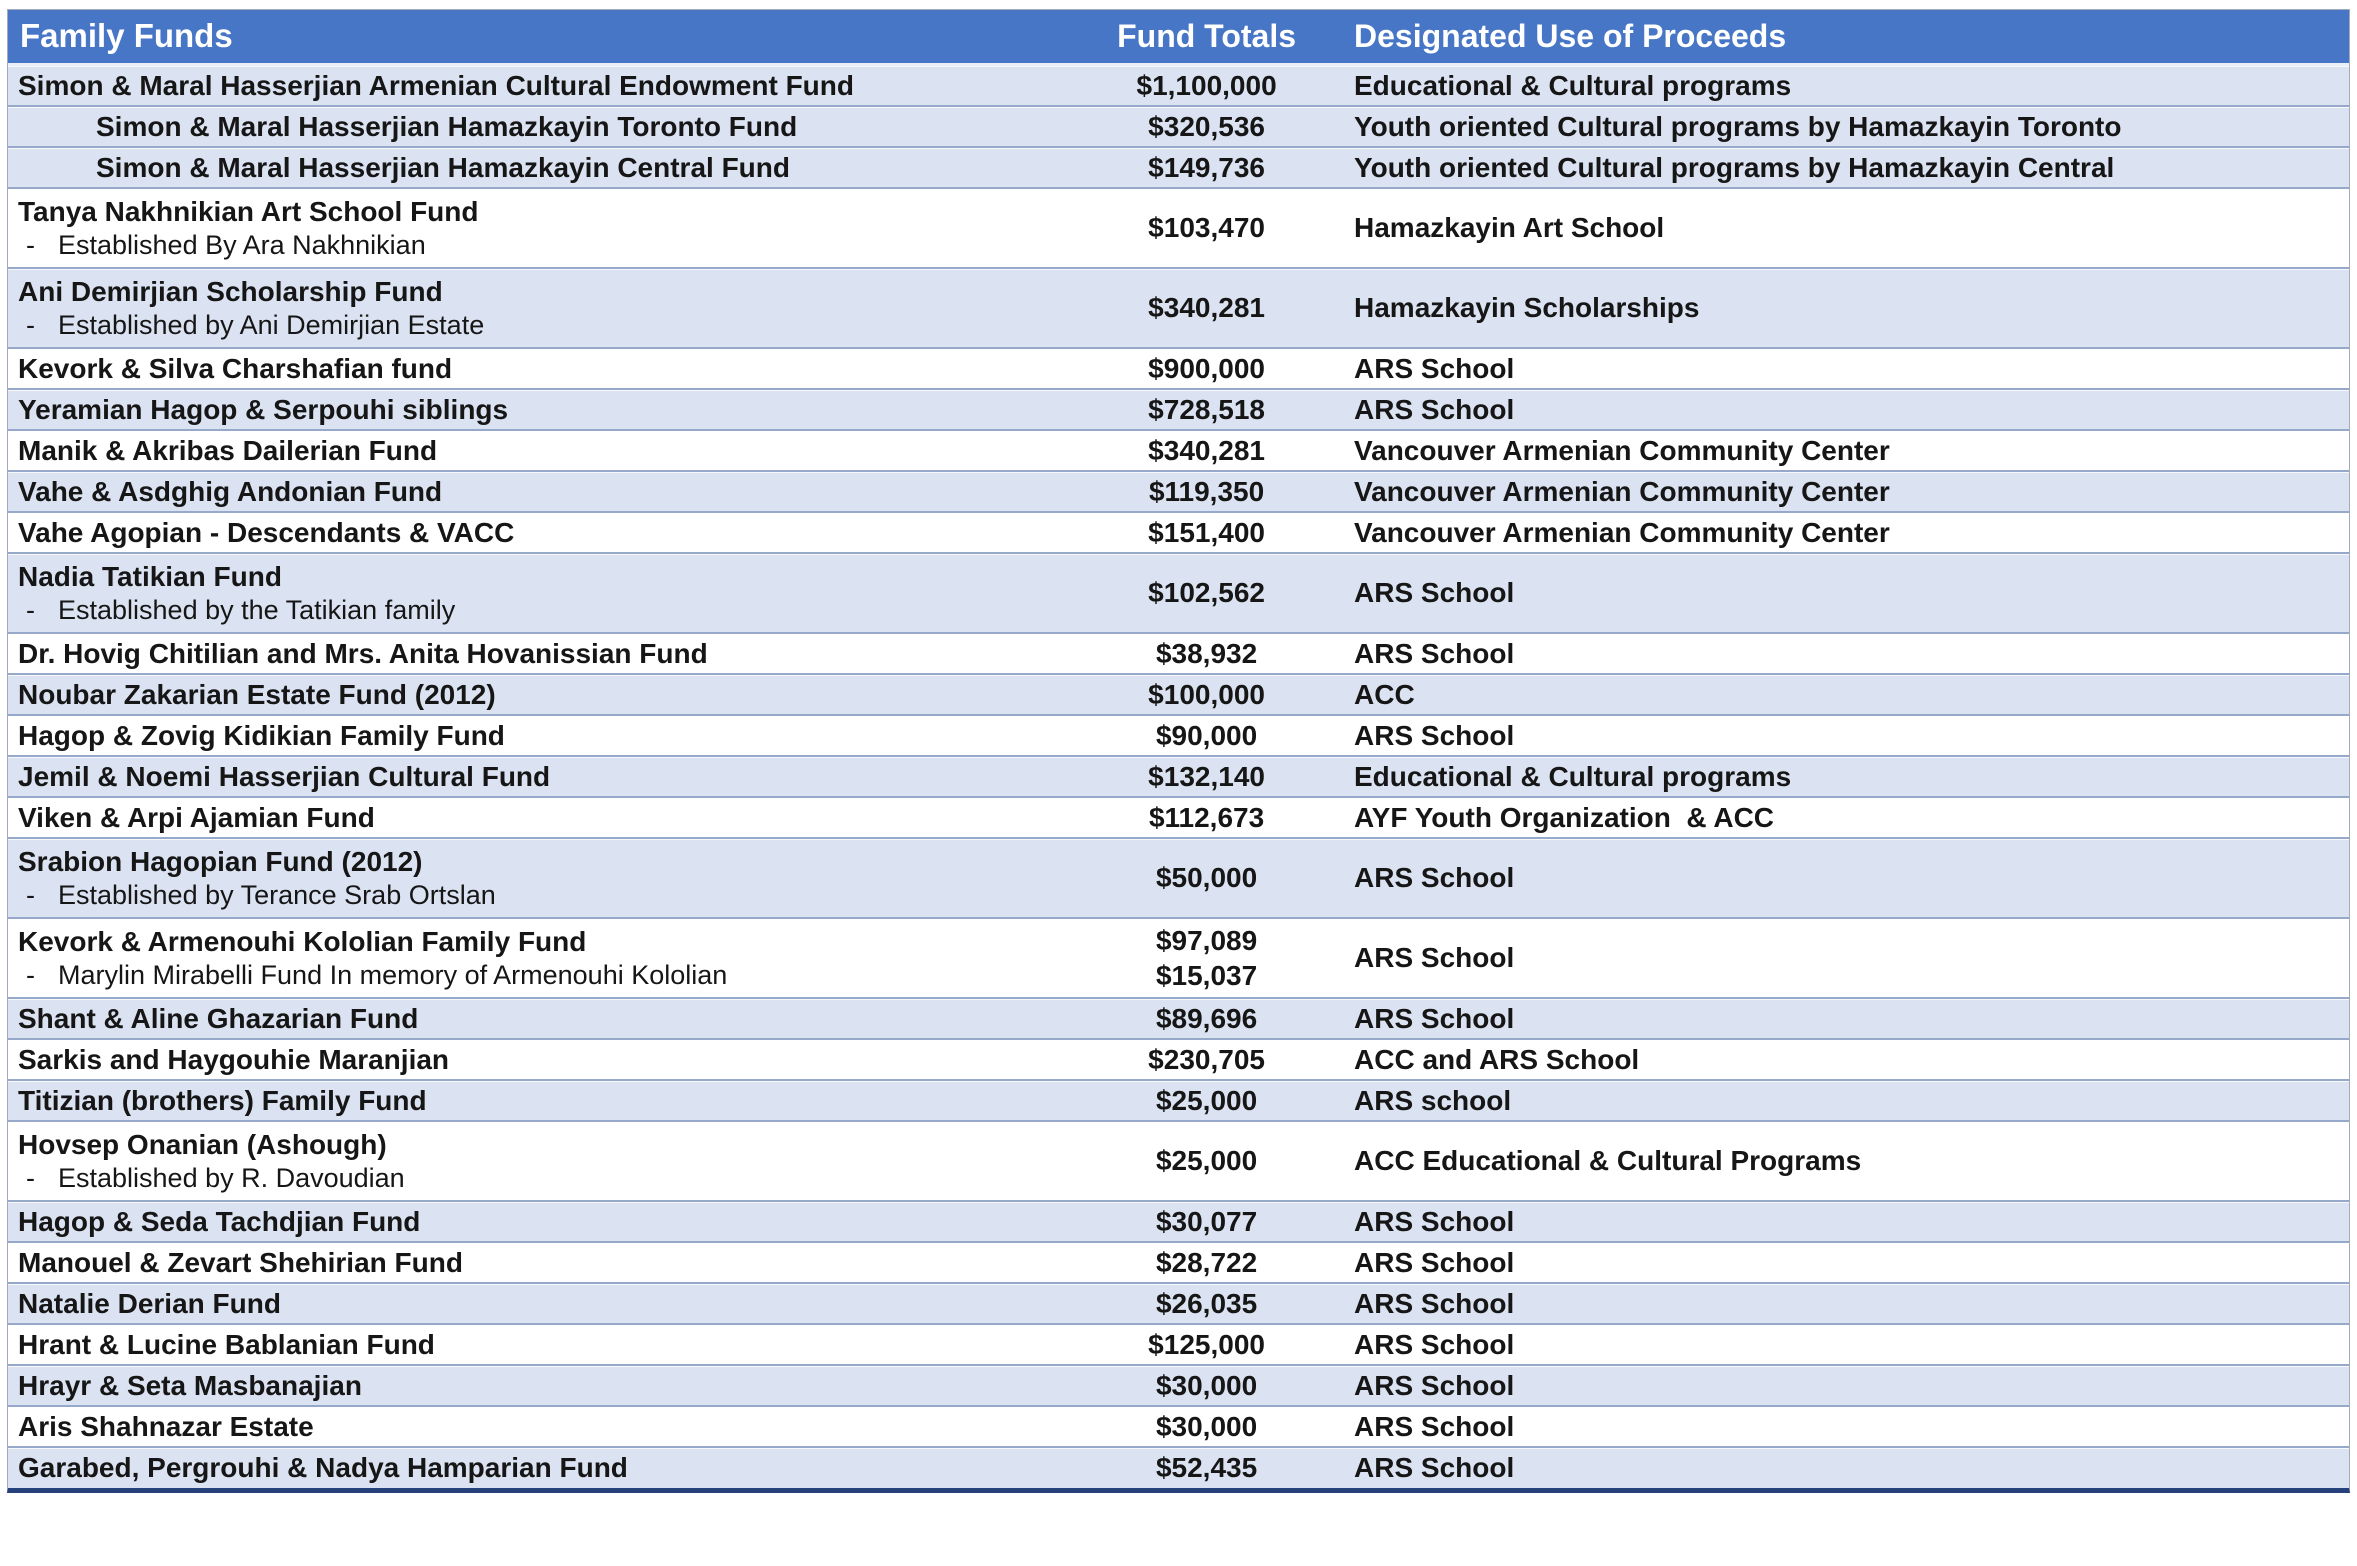 This screenshot has height=1566, width=2357. What do you see at coordinates (1206, 1261) in the screenshot?
I see `fund-total-cell: $28,722` at bounding box center [1206, 1261].